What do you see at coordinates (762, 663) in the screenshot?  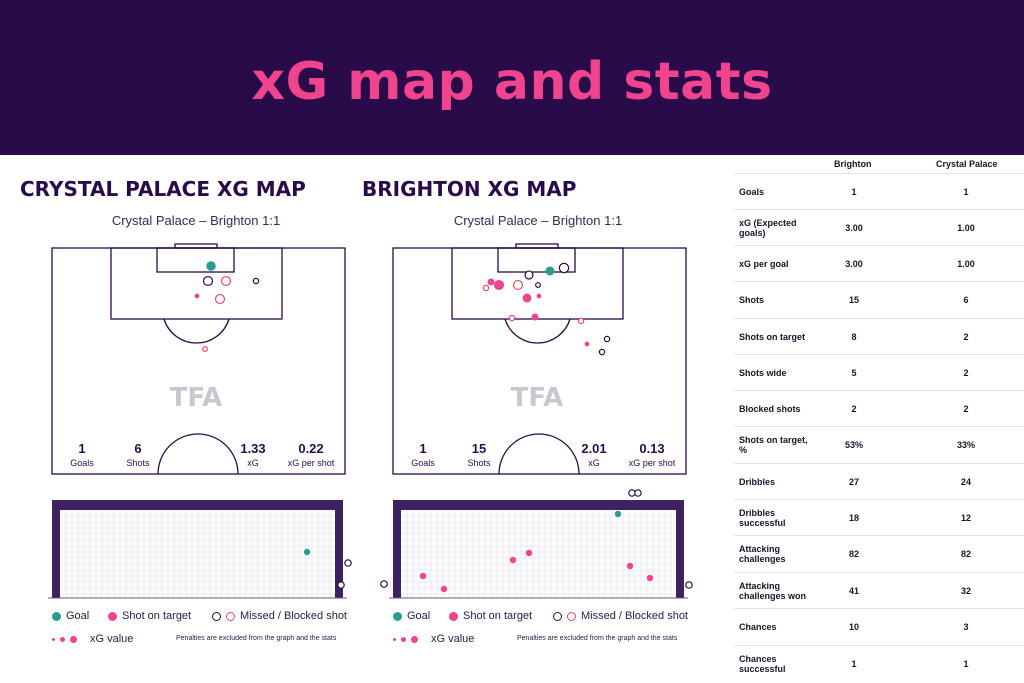 I see `stats-row-label: Chances successful` at bounding box center [762, 663].